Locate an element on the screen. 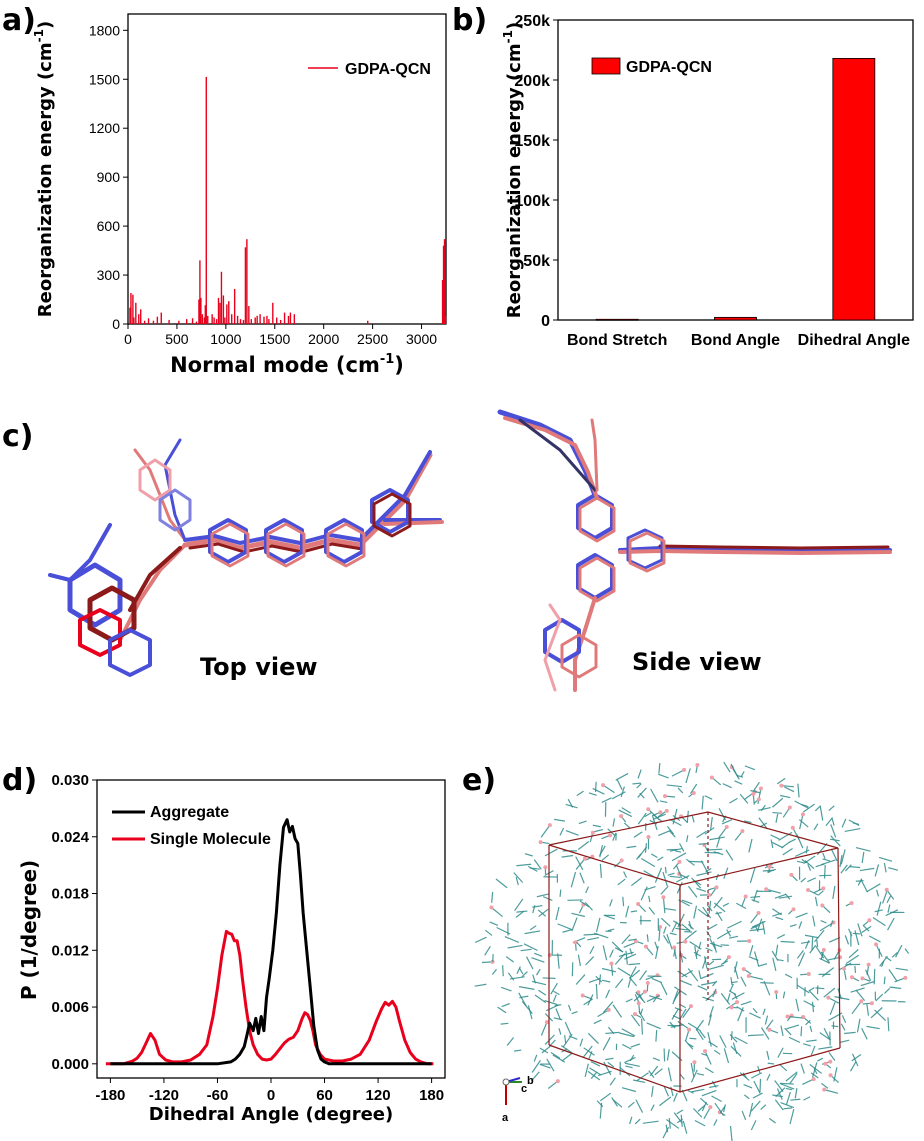 The width and height of the screenshot is (924, 1141). chart-d-line-single is located at coordinates (269, 997).